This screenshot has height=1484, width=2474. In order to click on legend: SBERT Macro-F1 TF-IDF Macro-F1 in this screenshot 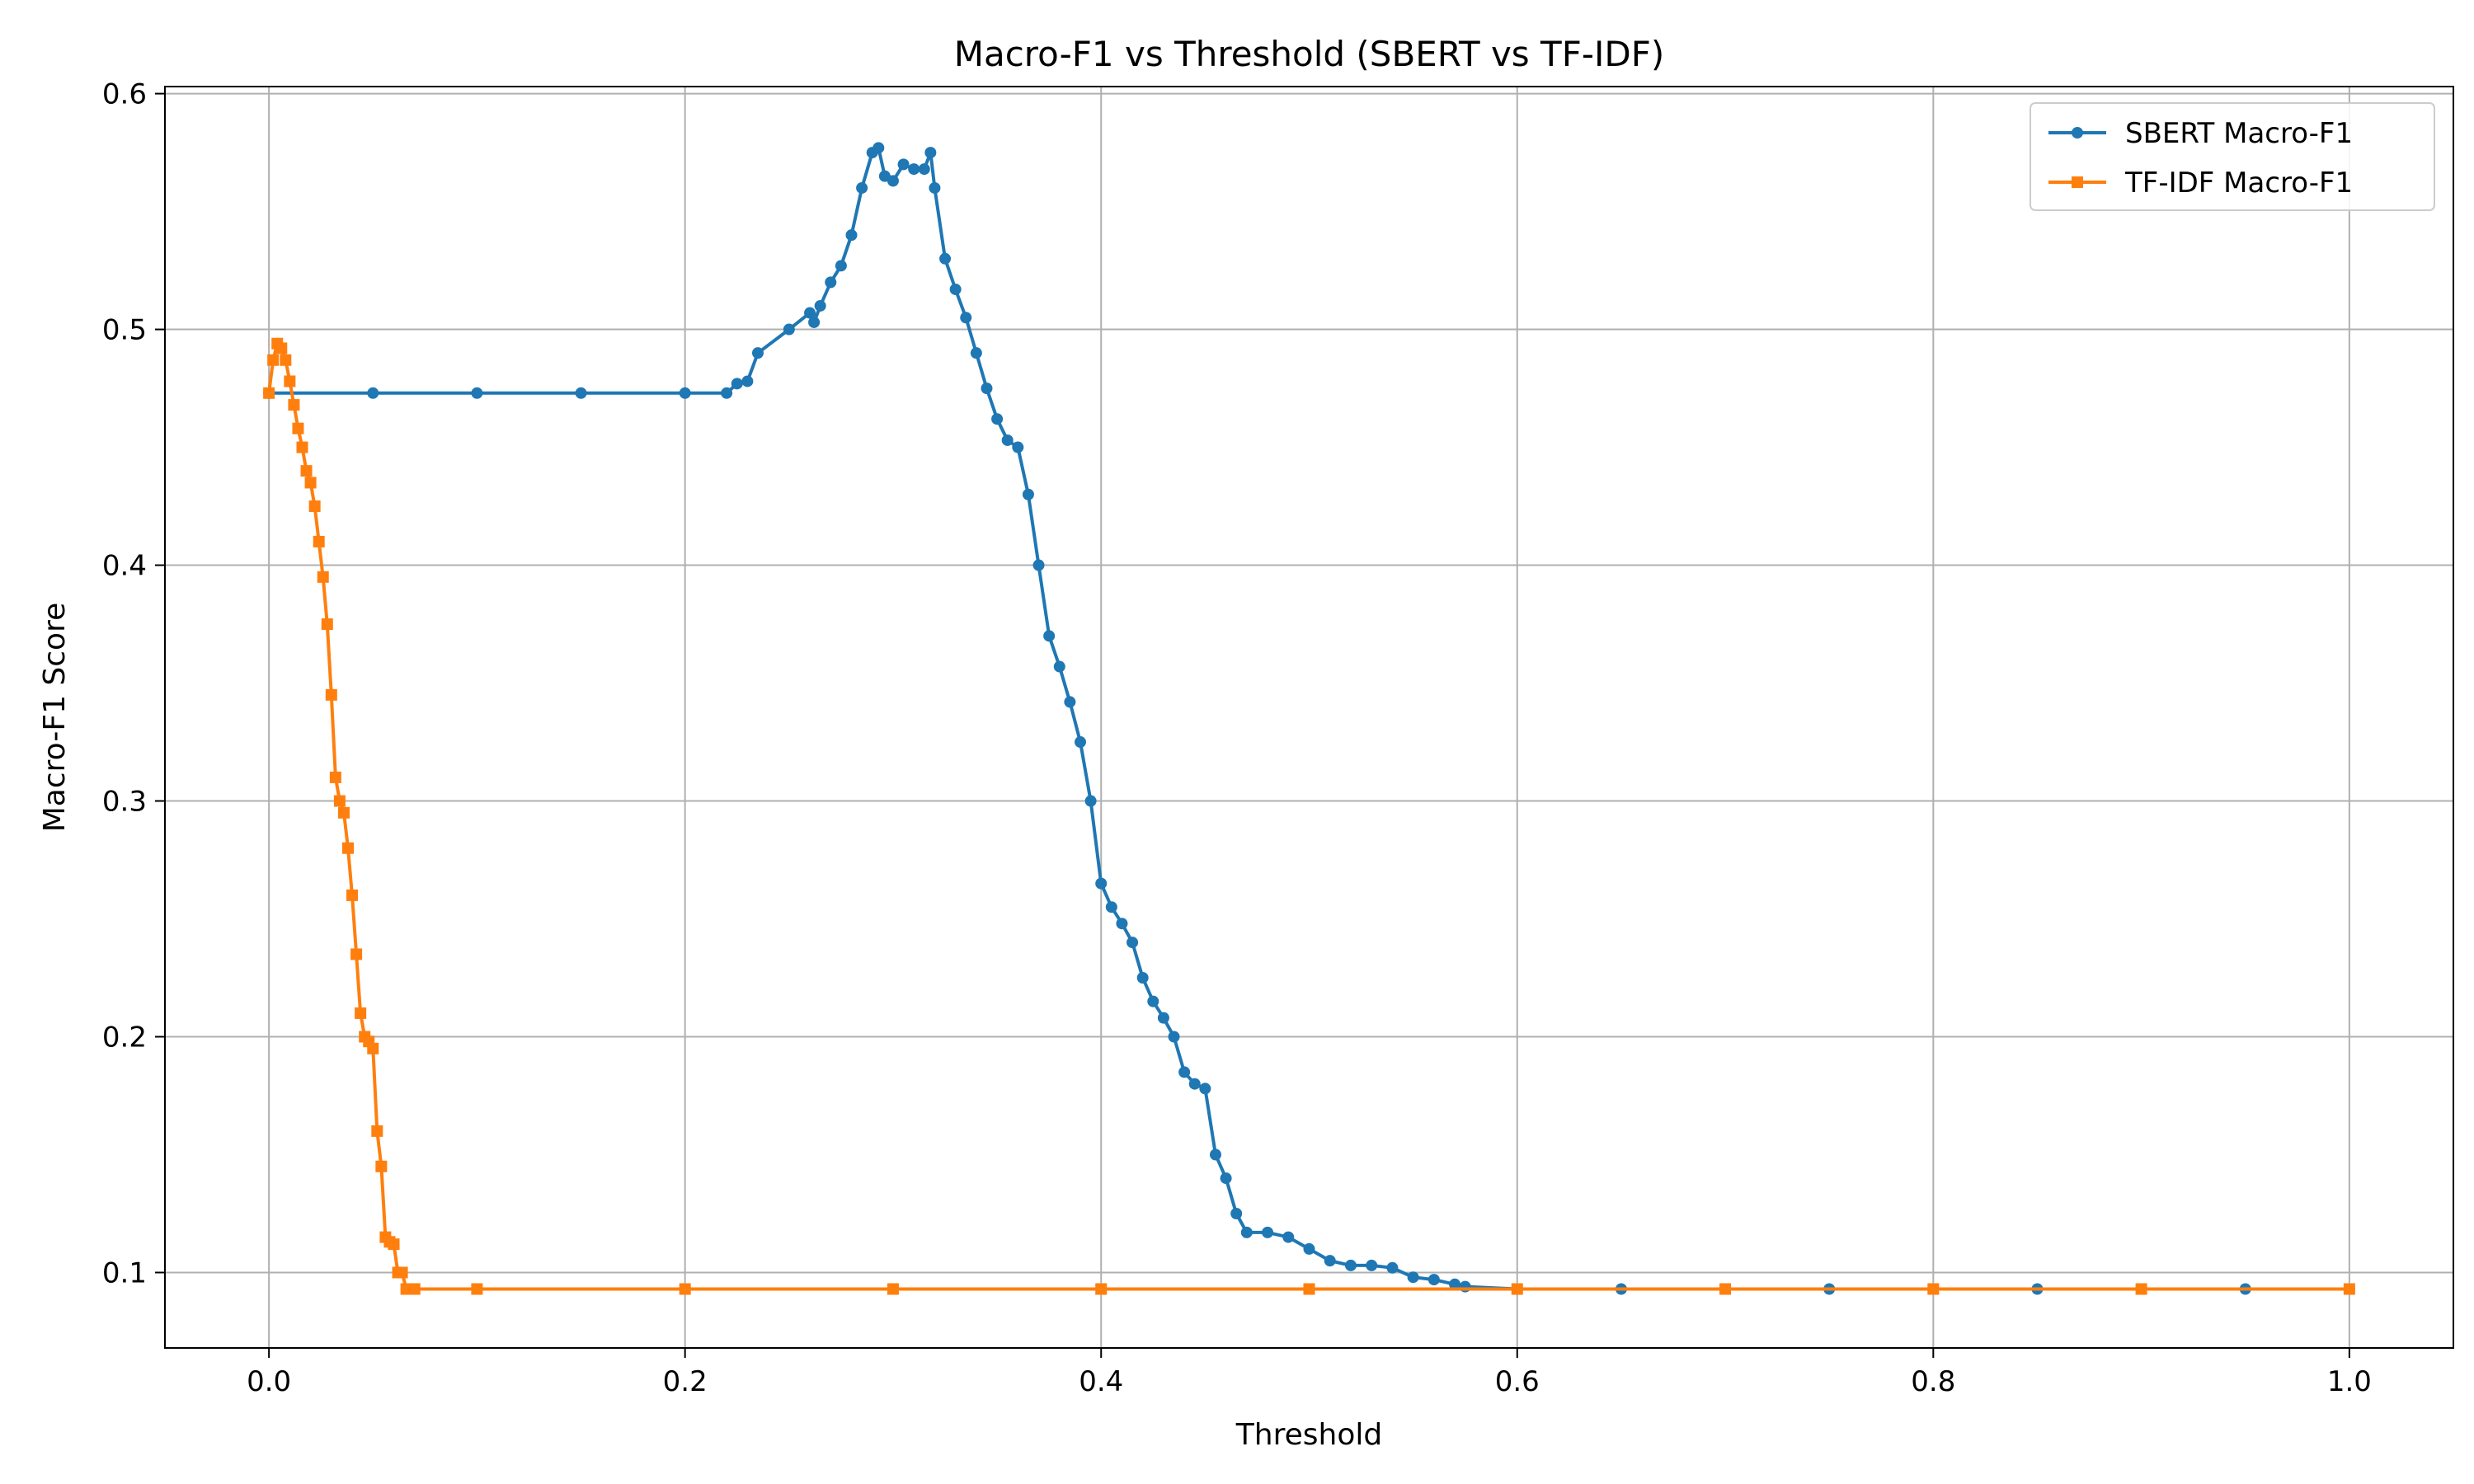, I will do `click(2232, 156)`.